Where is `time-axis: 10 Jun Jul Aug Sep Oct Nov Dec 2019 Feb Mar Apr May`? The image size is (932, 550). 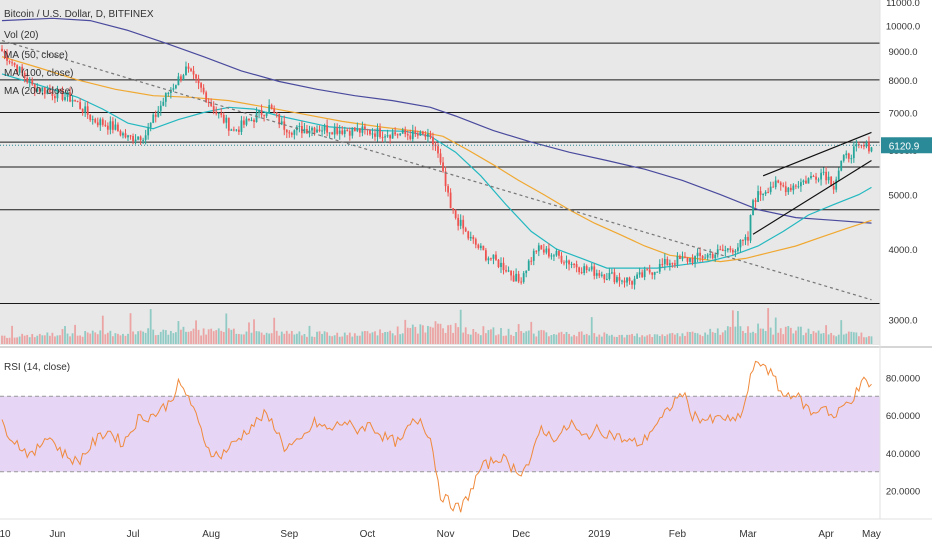
time-axis: 10 Jun Jul Aug Sep Oct Nov Dec 2019 Feb Mar Apr May is located at coordinates (440, 534).